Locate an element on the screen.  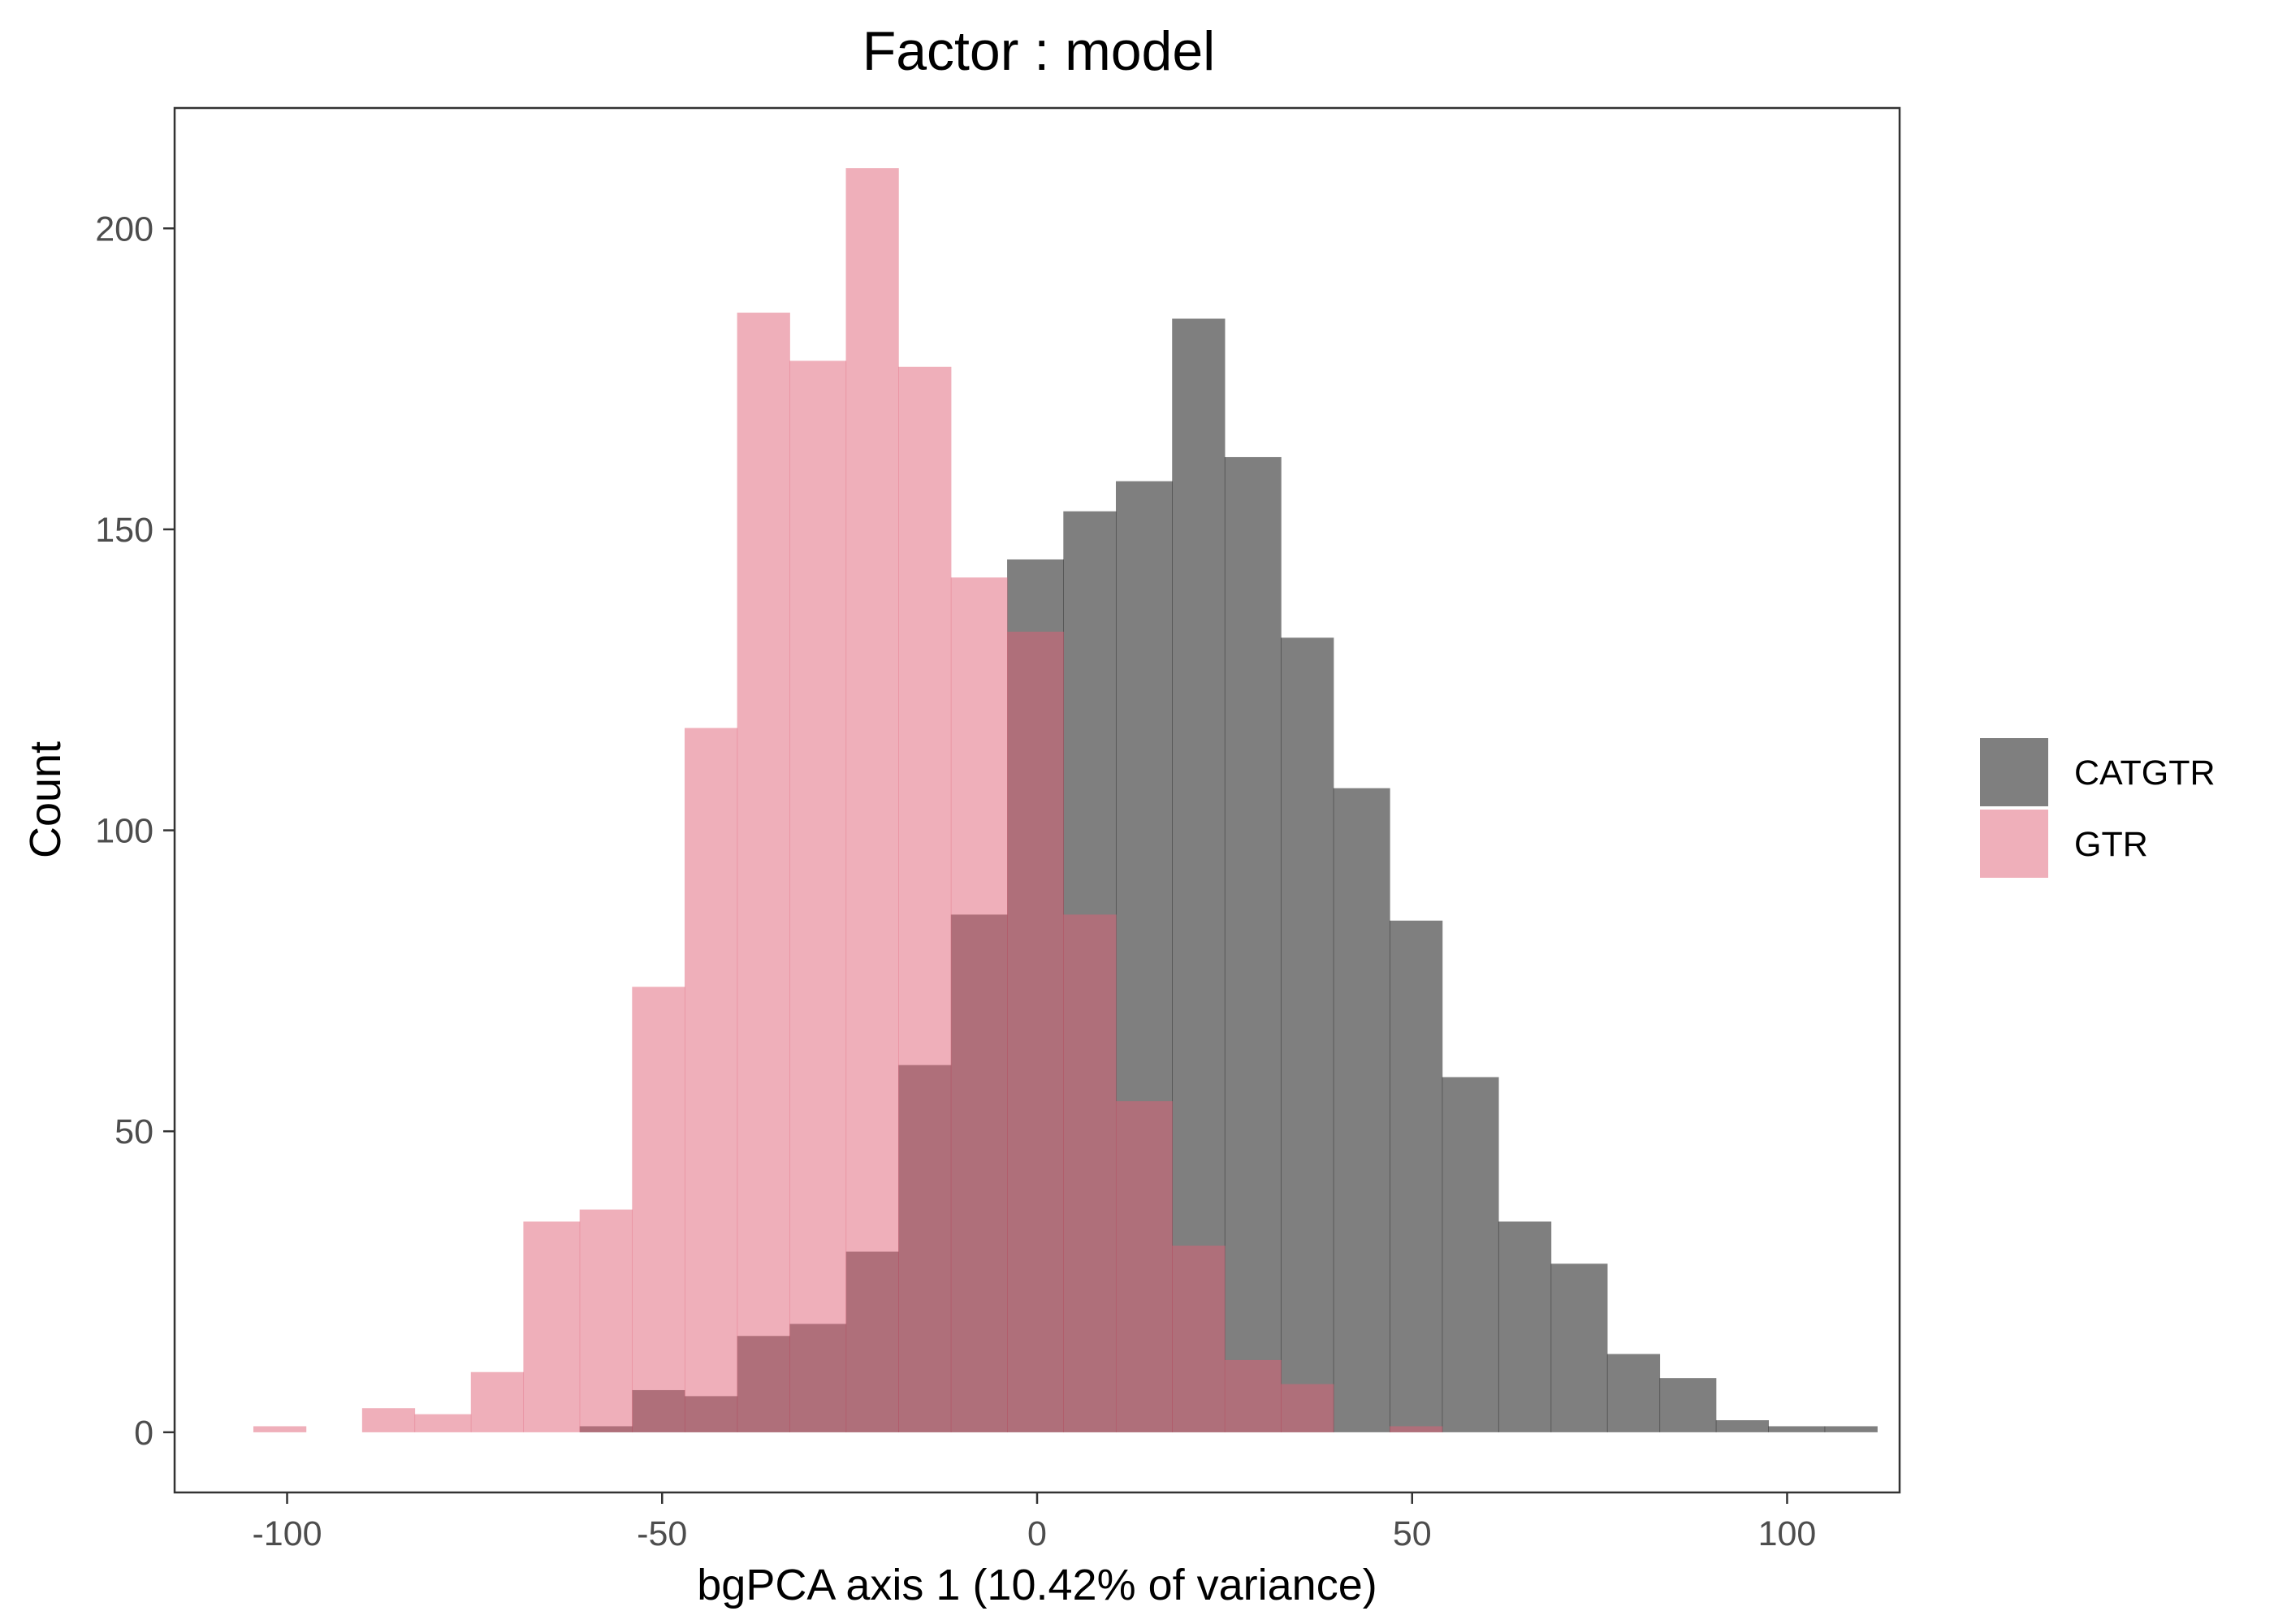
y-tick-label: 0 is located at coordinates (144, 1434).